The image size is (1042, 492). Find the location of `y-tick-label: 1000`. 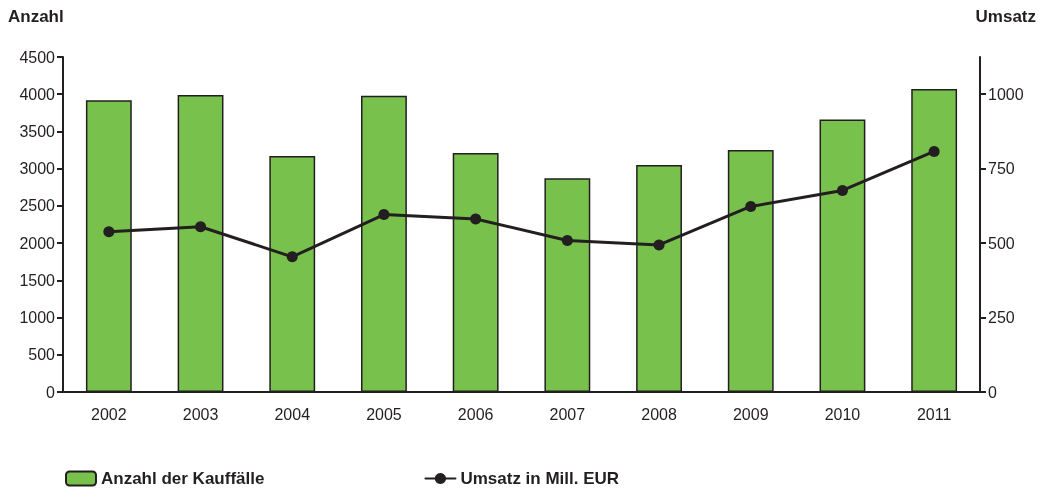

y-tick-label: 1000 is located at coordinates (37, 318).